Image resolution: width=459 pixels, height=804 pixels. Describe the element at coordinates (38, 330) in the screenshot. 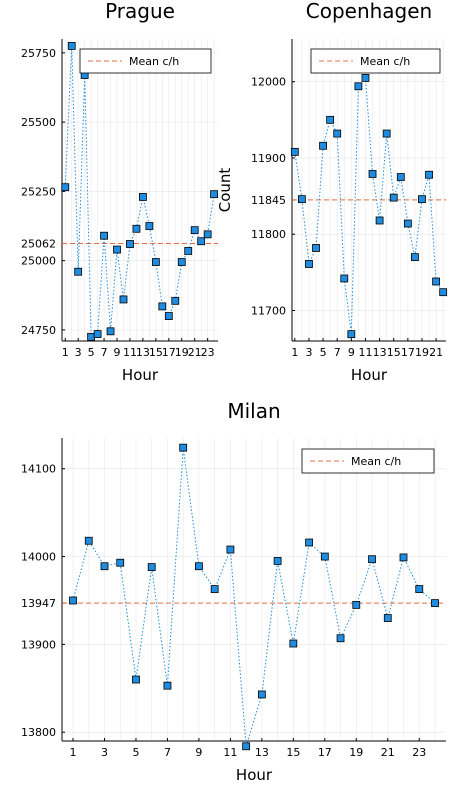

I see `y-tick-label: 24750` at that location.